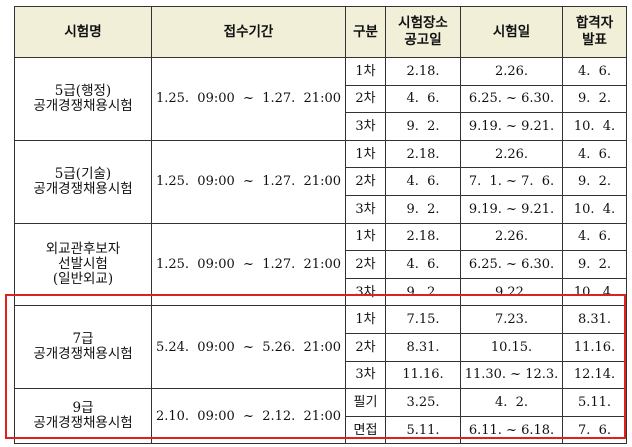 Image resolution: width=632 pixels, height=447 pixels. I want to click on table-row: 3차 11.16. 11.30. ~ 12.3. 12.14., so click(321, 375).